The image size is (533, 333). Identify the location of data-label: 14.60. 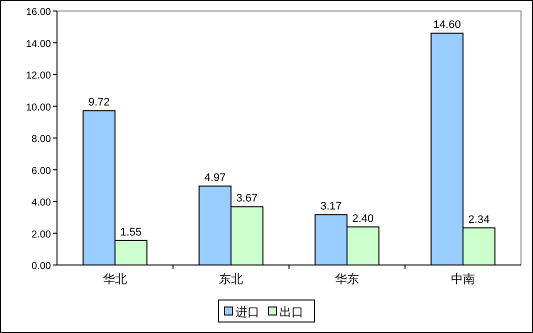
(447, 25).